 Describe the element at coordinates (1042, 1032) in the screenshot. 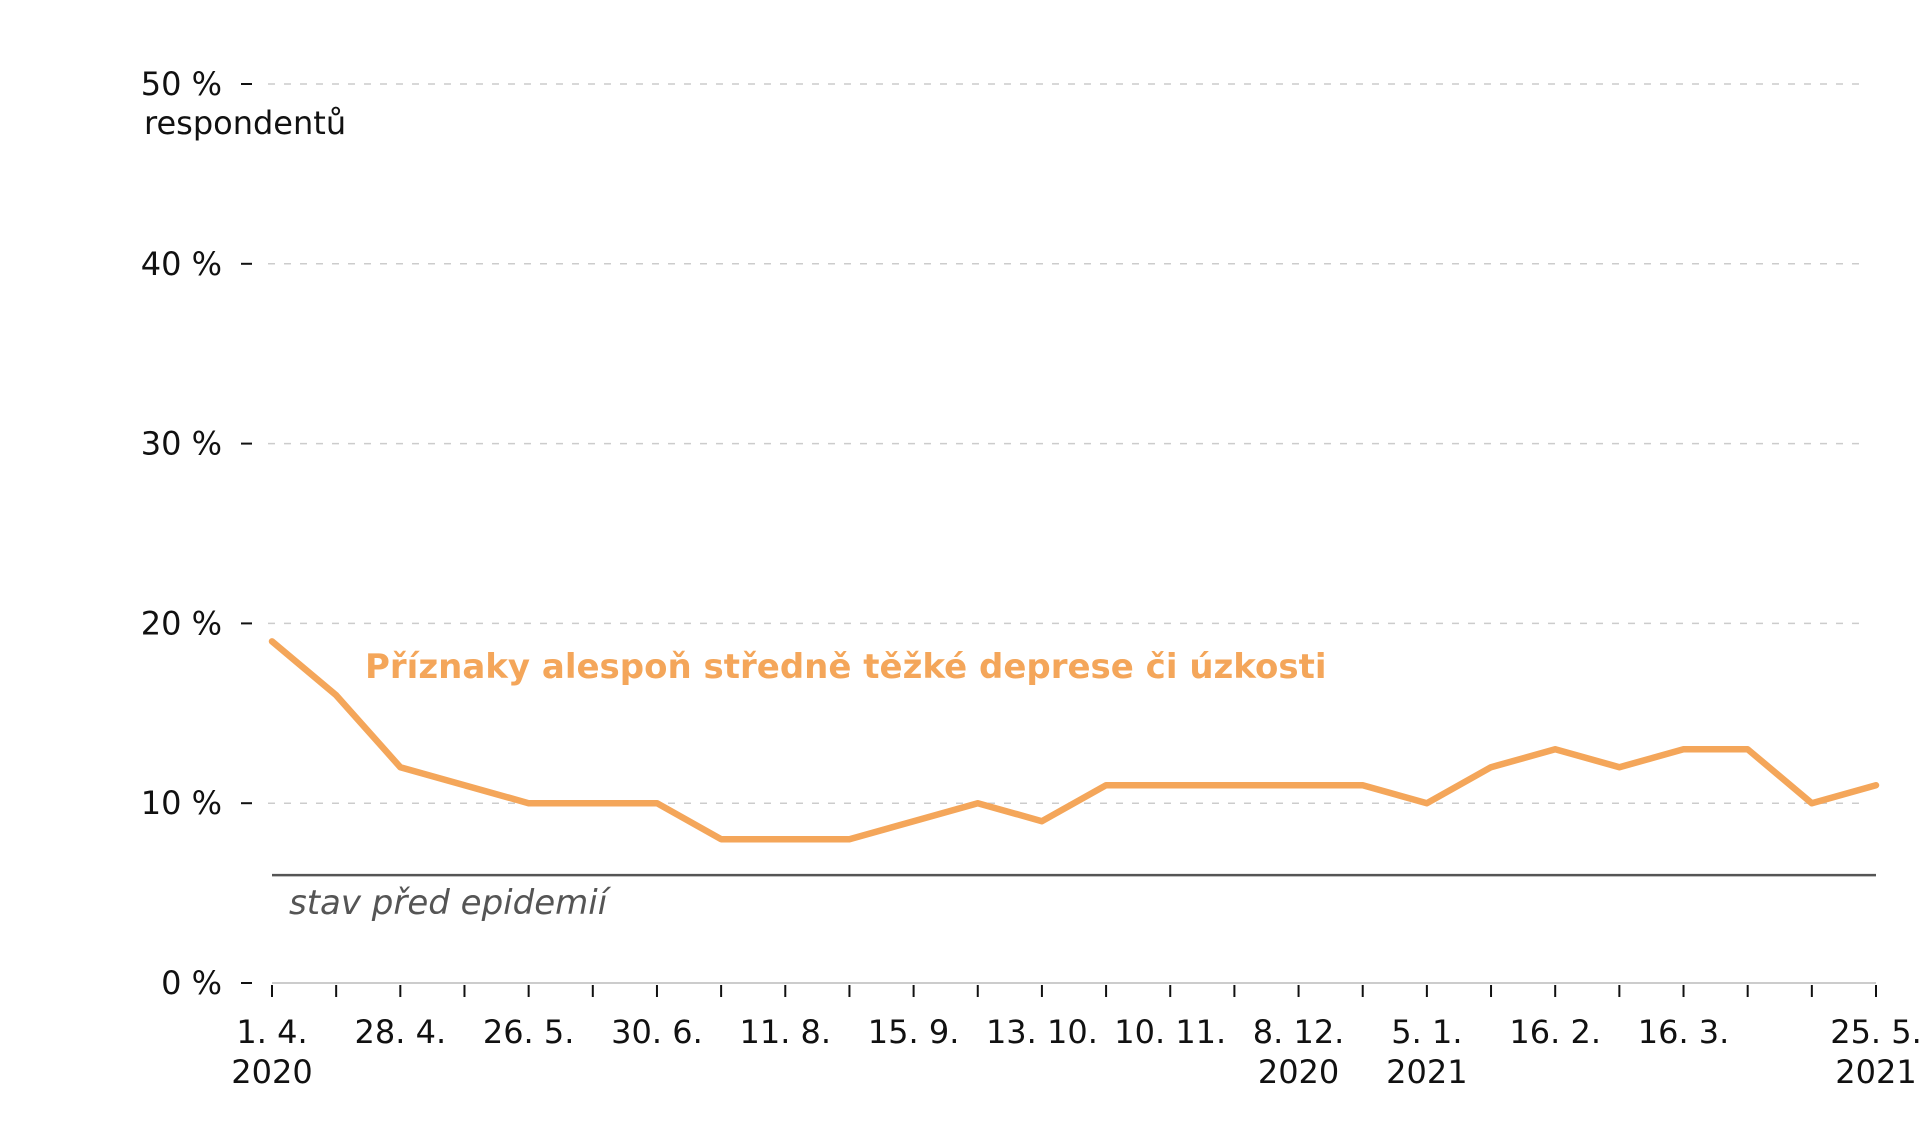

I see `x-tick-label: 13. 10.` at that location.